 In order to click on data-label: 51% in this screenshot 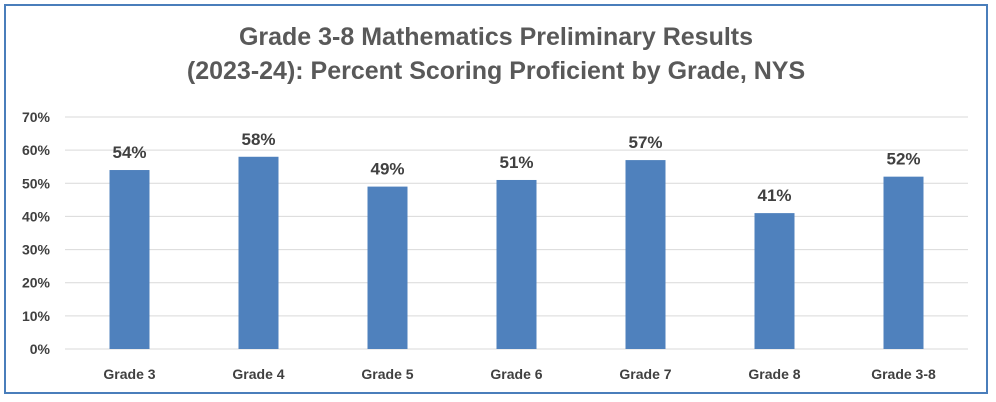, I will do `click(516, 162)`.